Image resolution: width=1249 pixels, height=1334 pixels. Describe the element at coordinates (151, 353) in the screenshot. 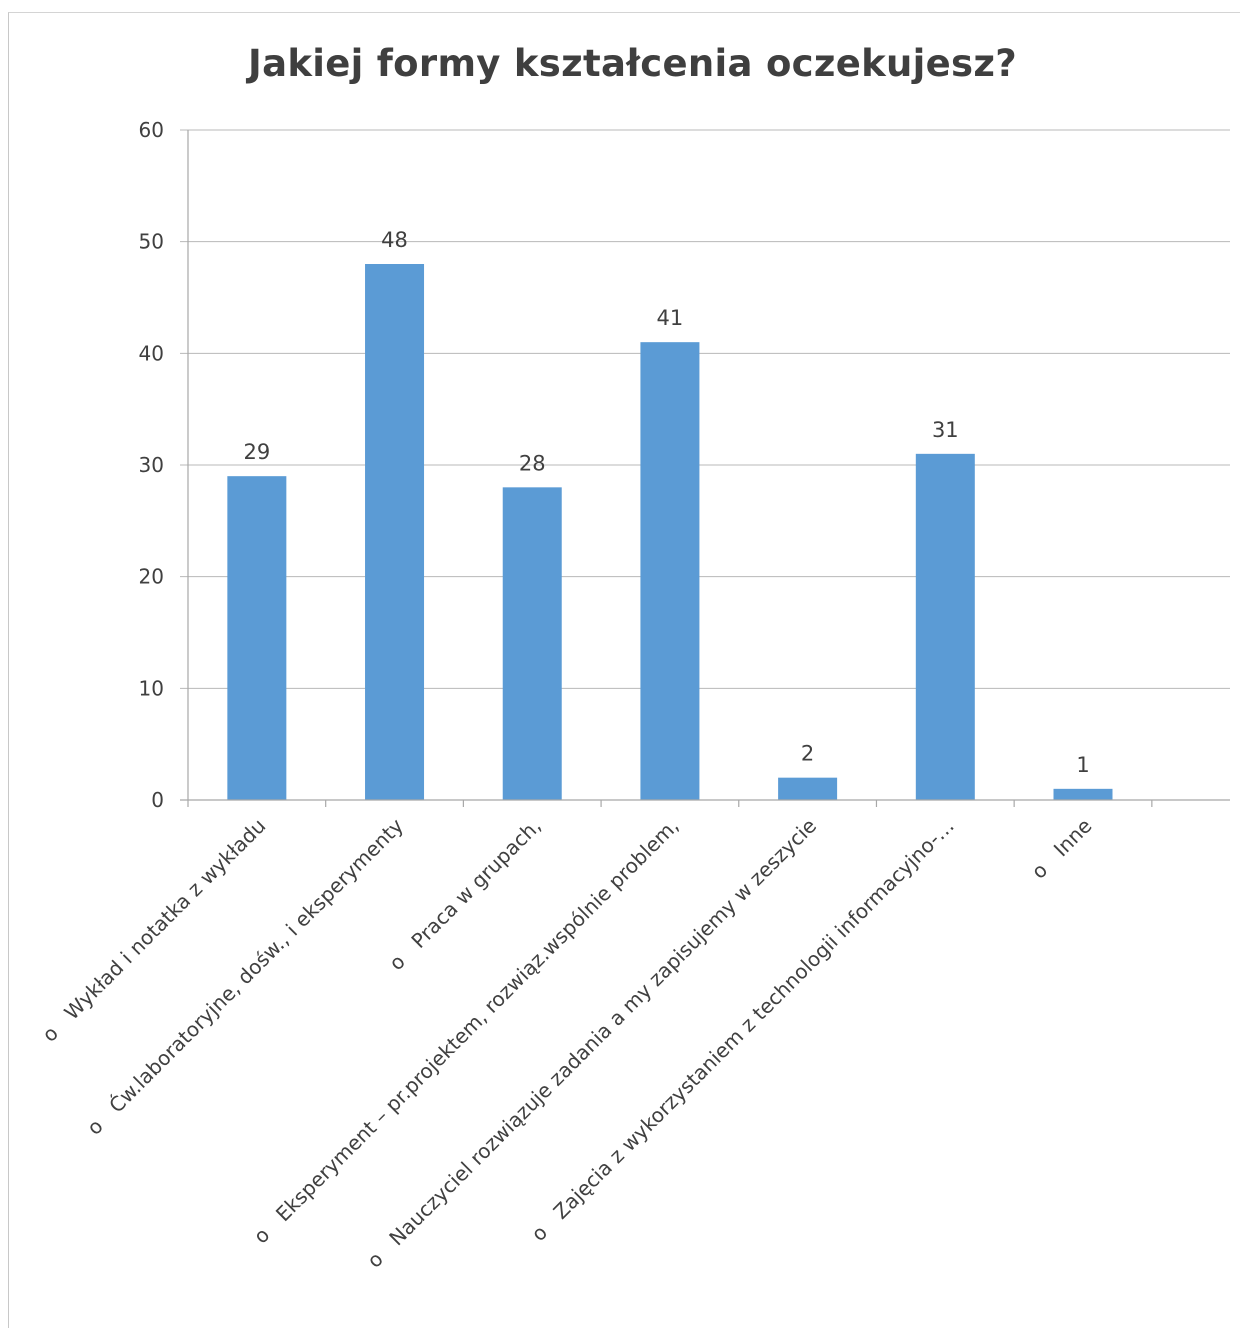

I see `y-tick-label: 40` at that location.